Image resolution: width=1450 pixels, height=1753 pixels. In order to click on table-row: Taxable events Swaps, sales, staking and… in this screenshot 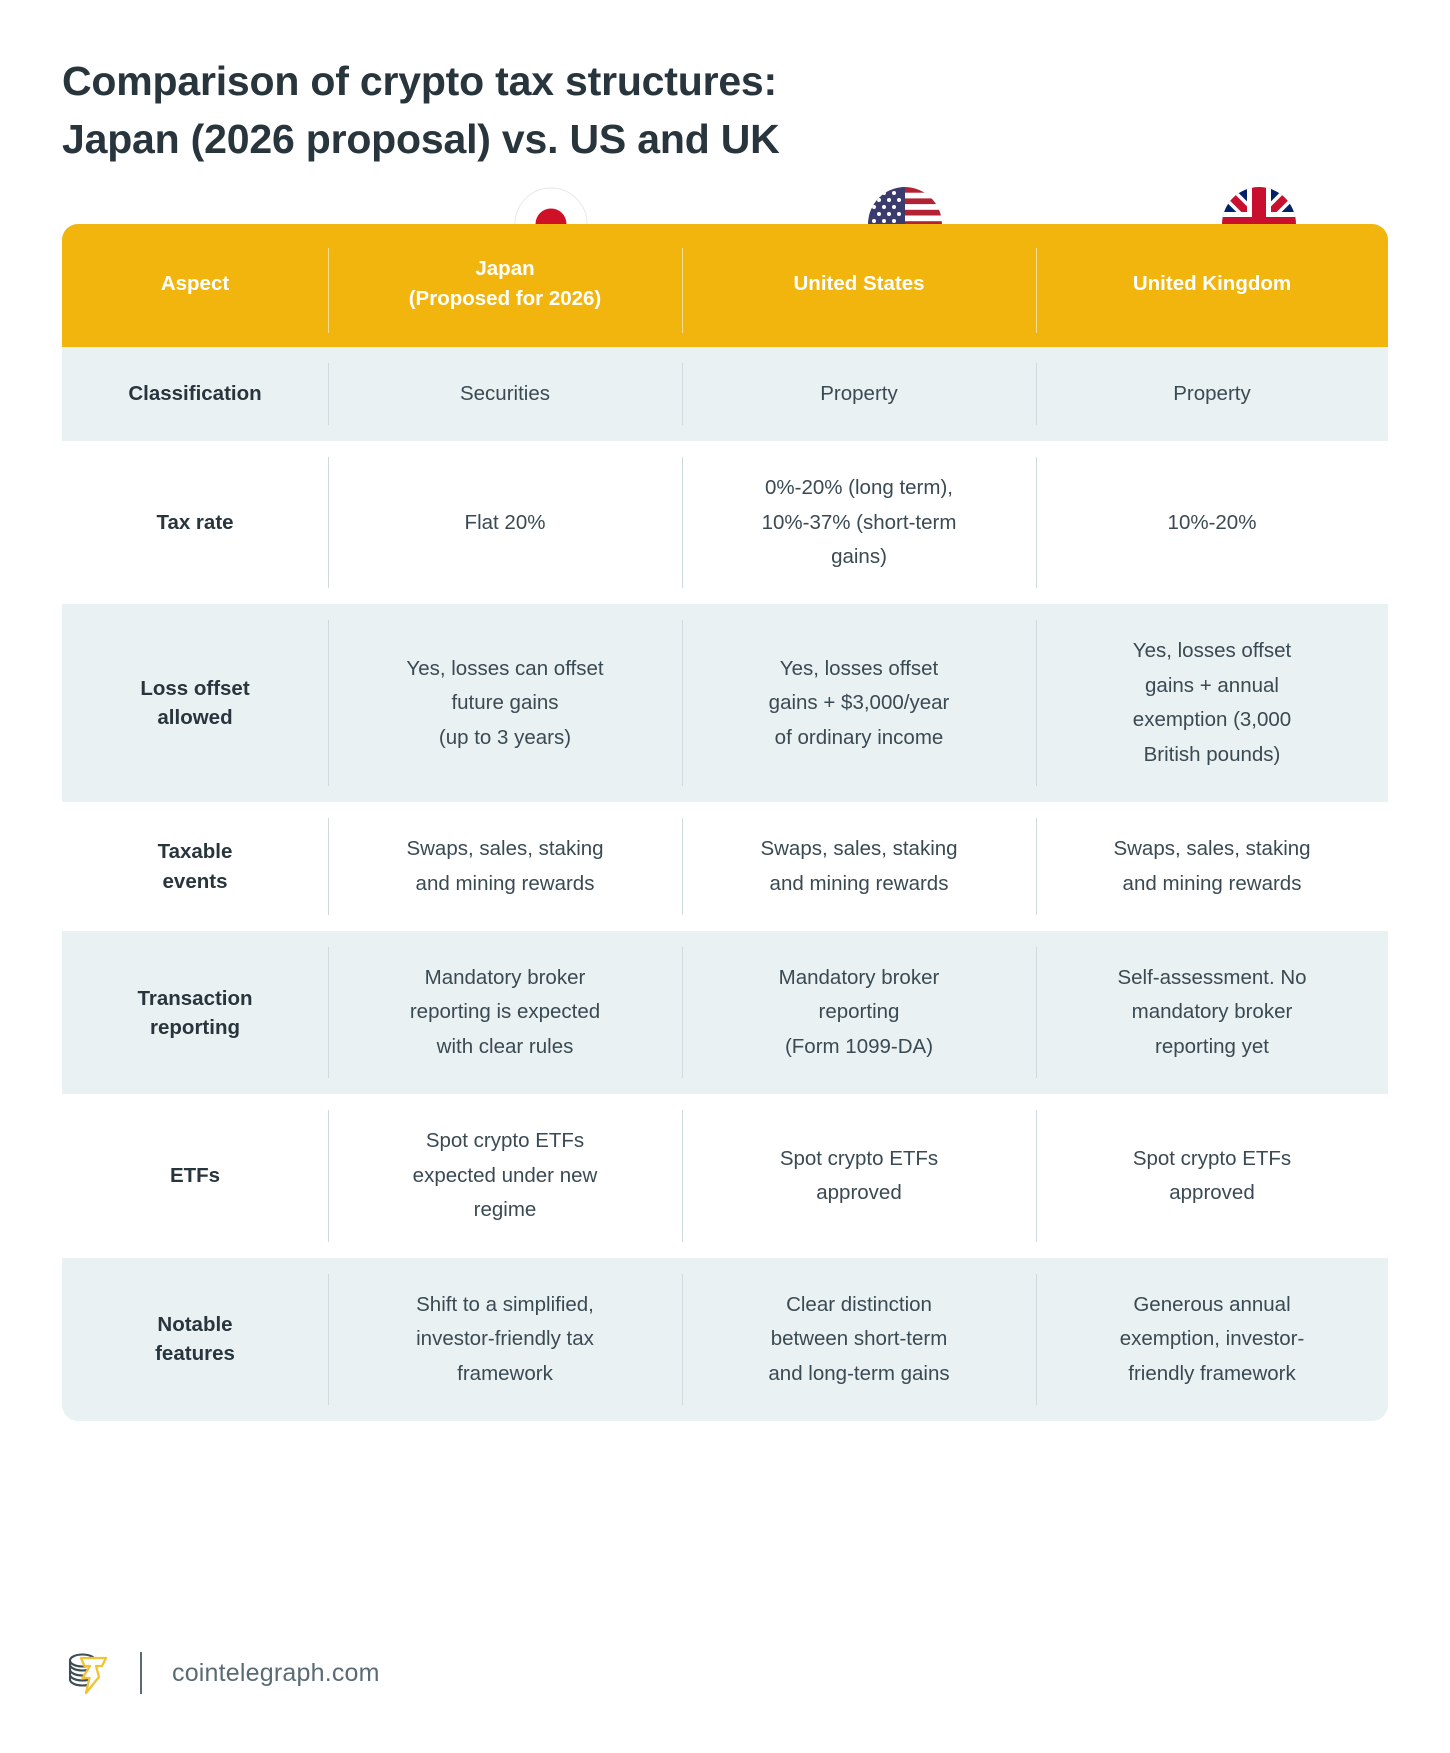, I will do `click(725, 867)`.